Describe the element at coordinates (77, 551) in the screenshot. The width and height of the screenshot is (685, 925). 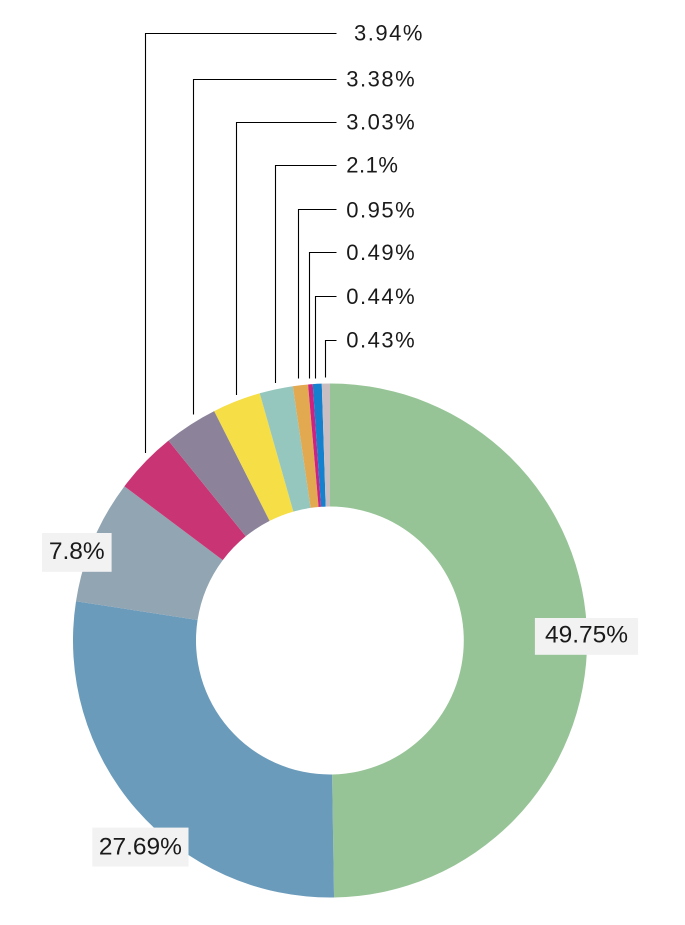
I see `svg-text: 7.8%` at that location.